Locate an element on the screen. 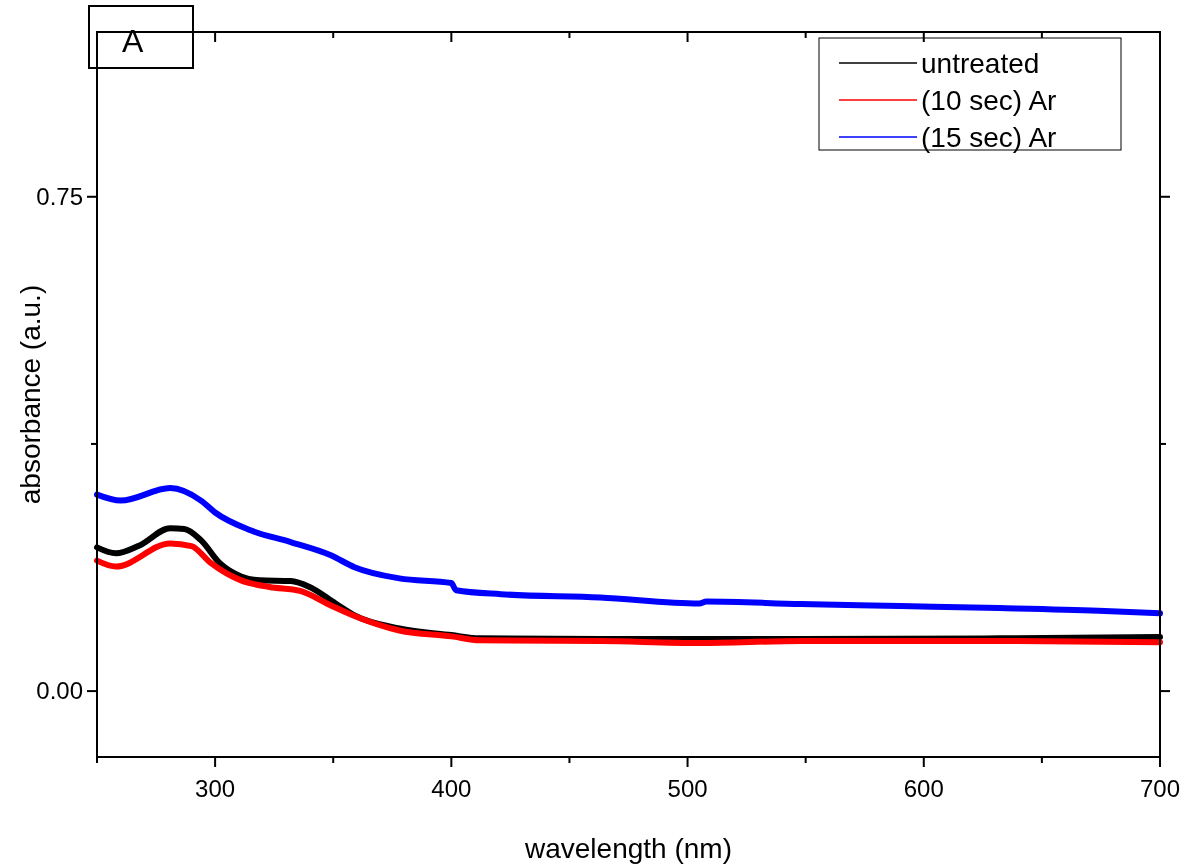  y-axis-title: absorbance (a.u.) is located at coordinates (30, 394).